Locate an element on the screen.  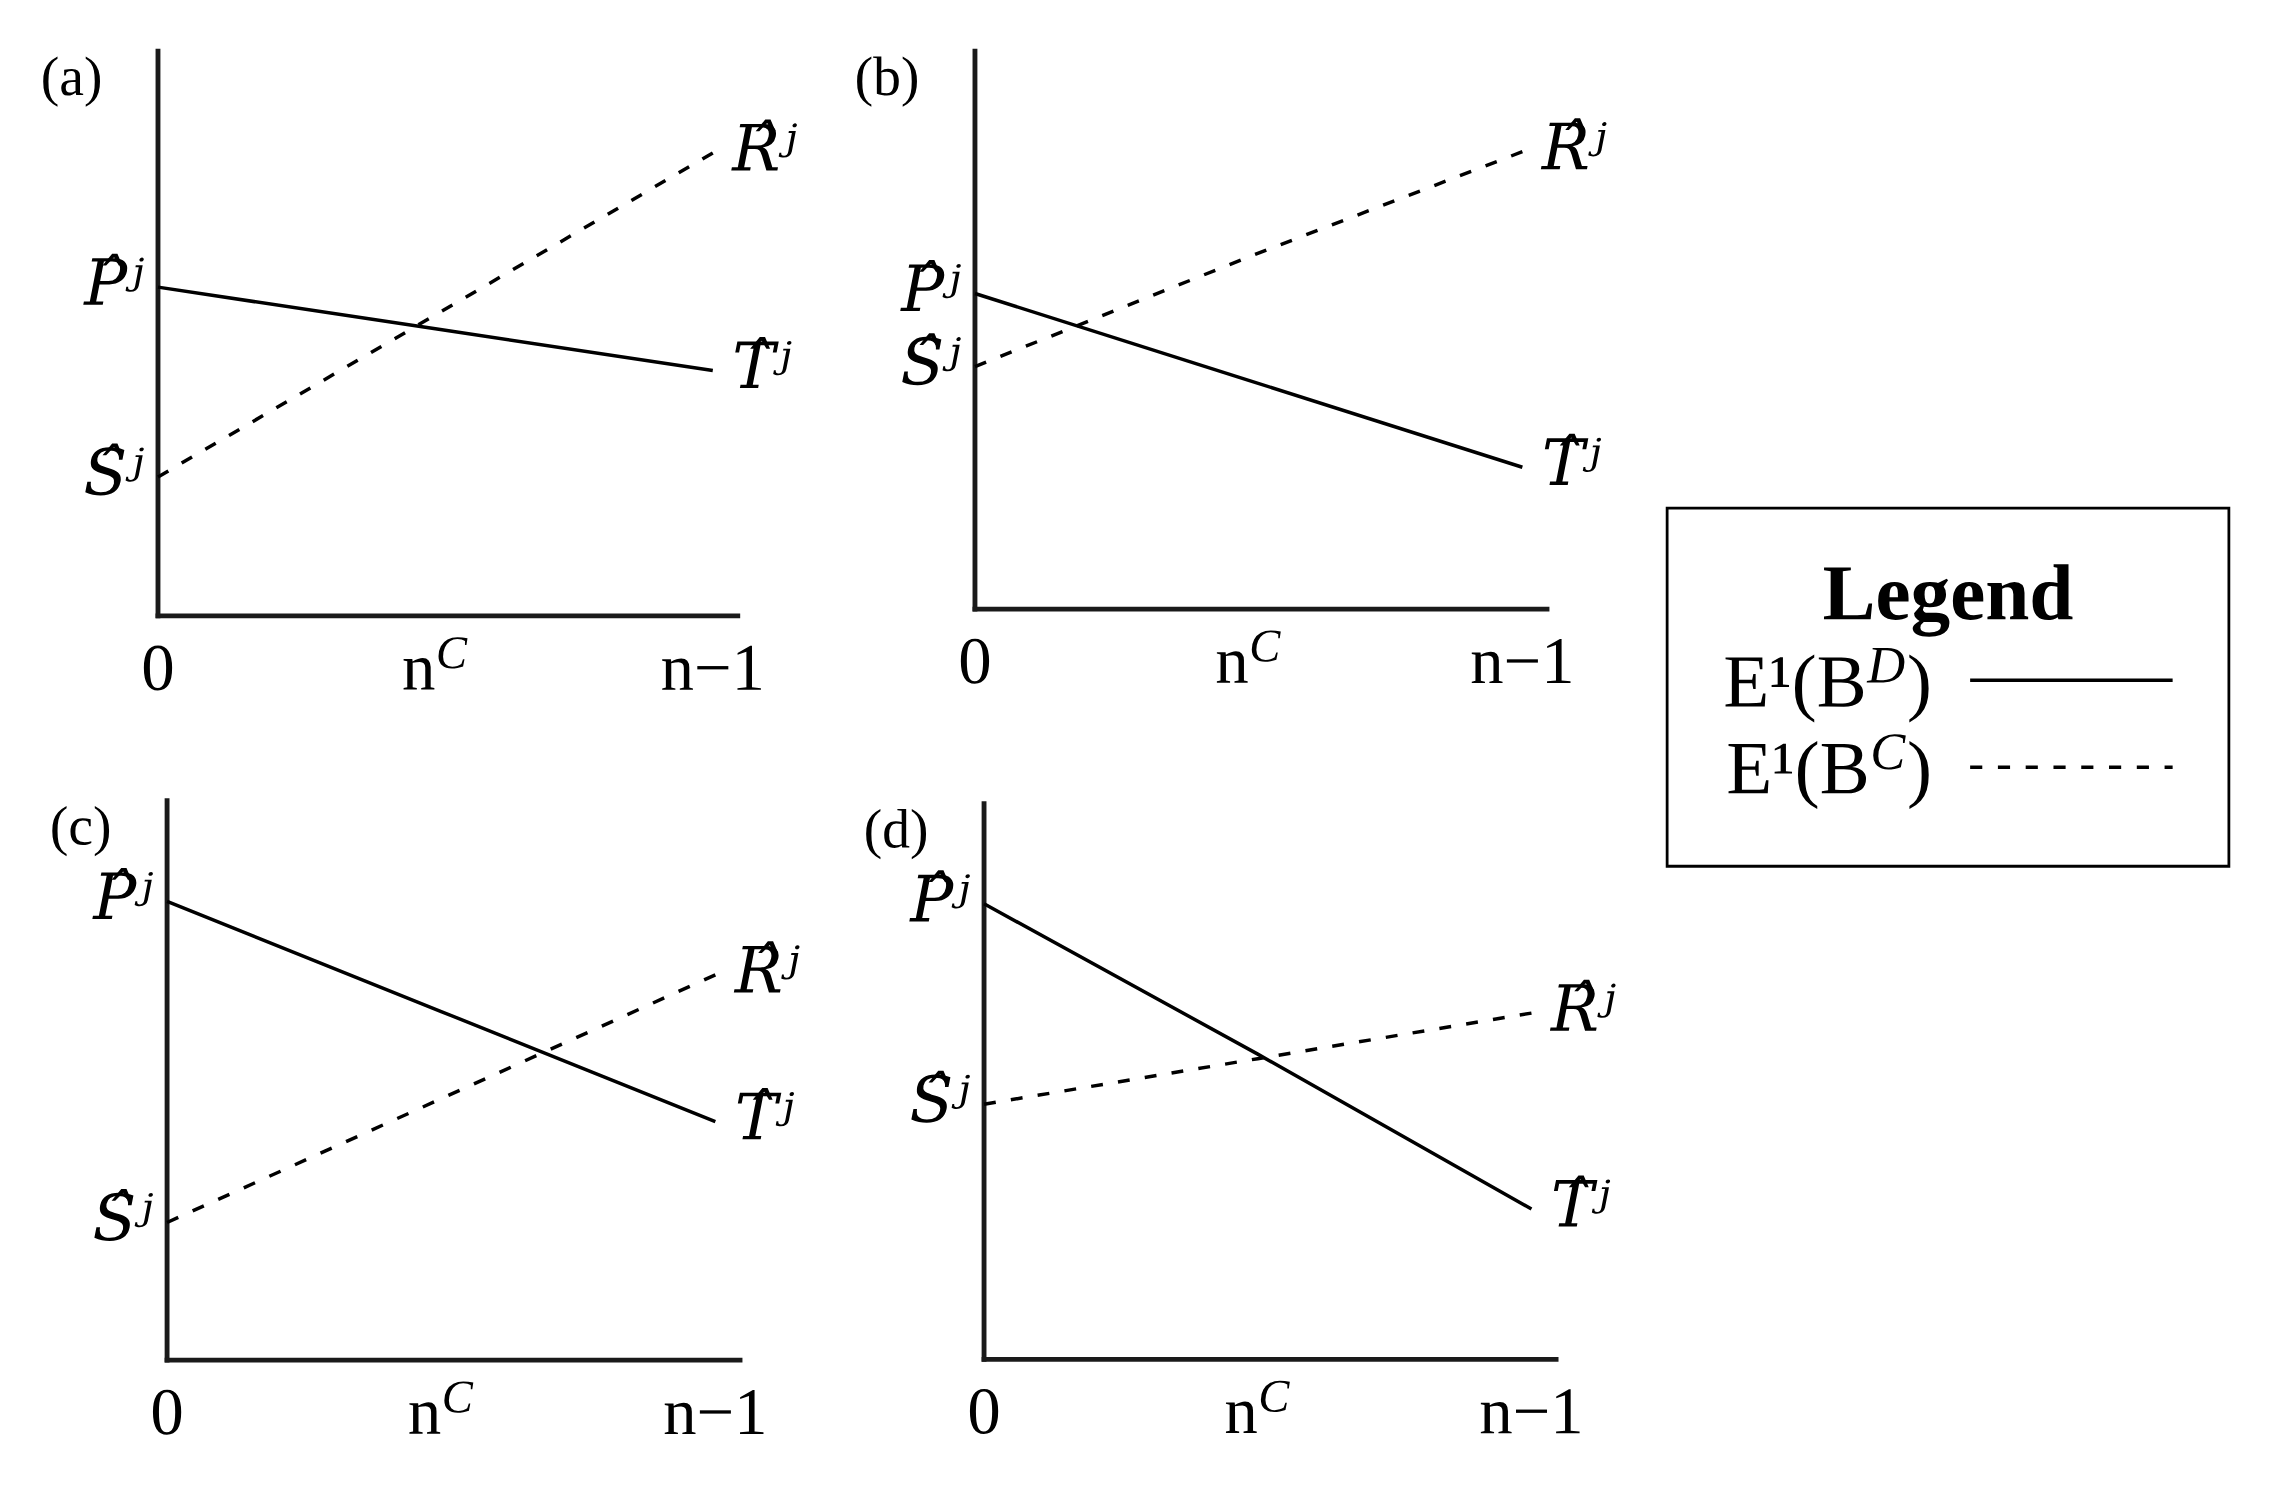
chart-title: (b) is located at coordinates (887, 81).